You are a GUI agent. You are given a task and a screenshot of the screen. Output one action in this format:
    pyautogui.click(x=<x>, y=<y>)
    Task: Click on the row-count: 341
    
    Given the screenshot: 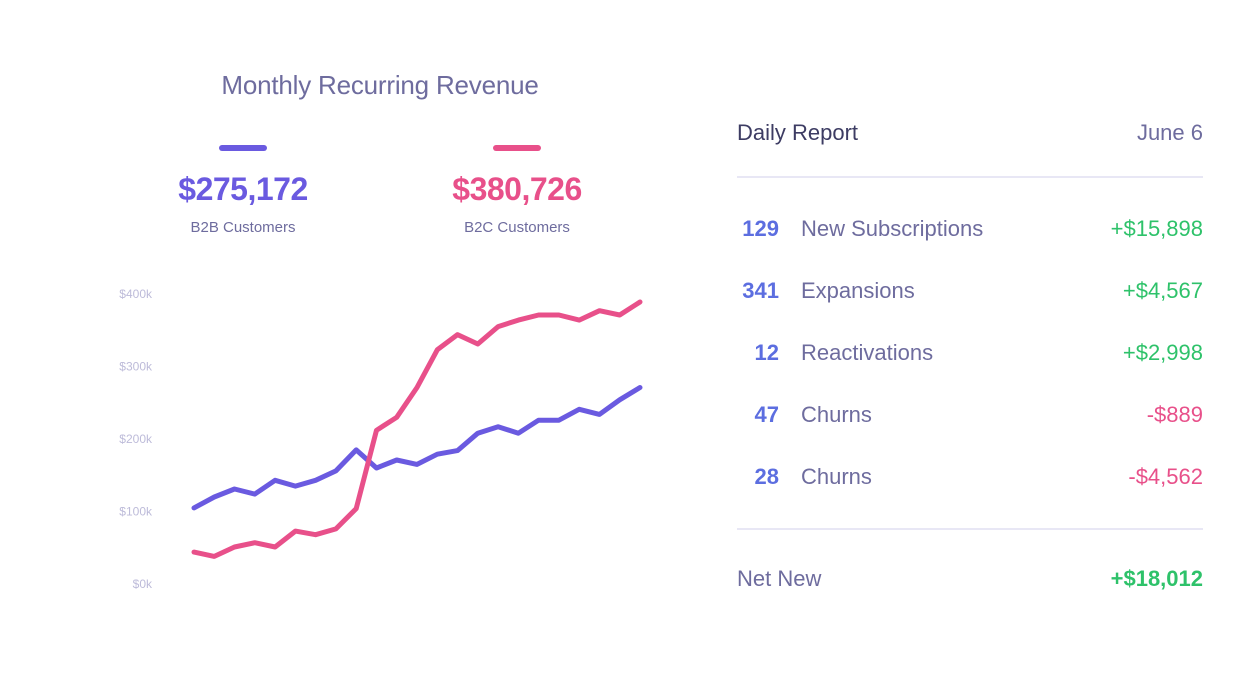 What is the action you would take?
    pyautogui.click(x=760, y=290)
    